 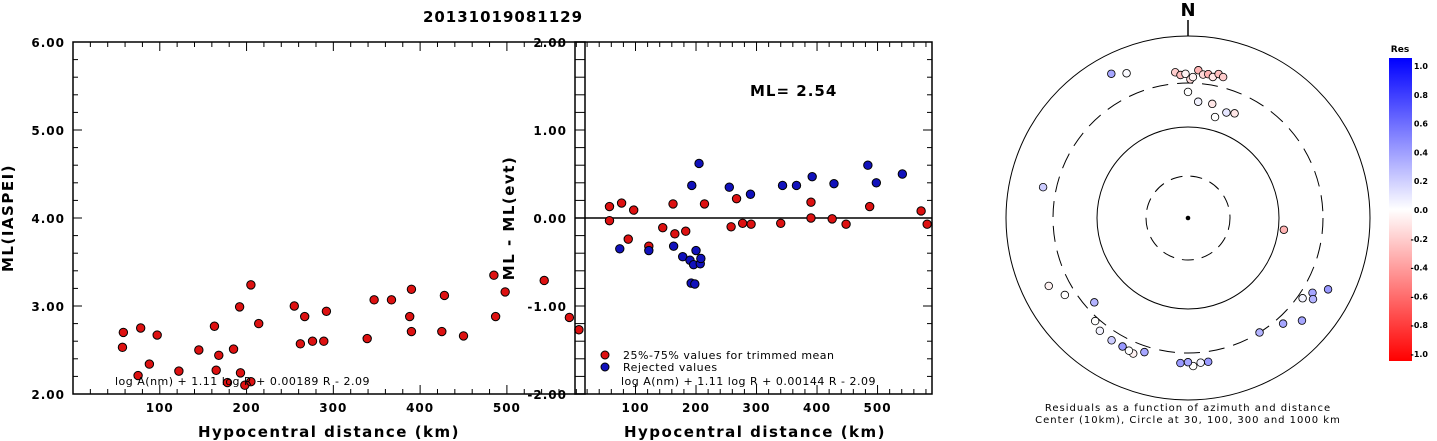 I want to click on y-tick-label: 5.00, so click(x=48, y=131).